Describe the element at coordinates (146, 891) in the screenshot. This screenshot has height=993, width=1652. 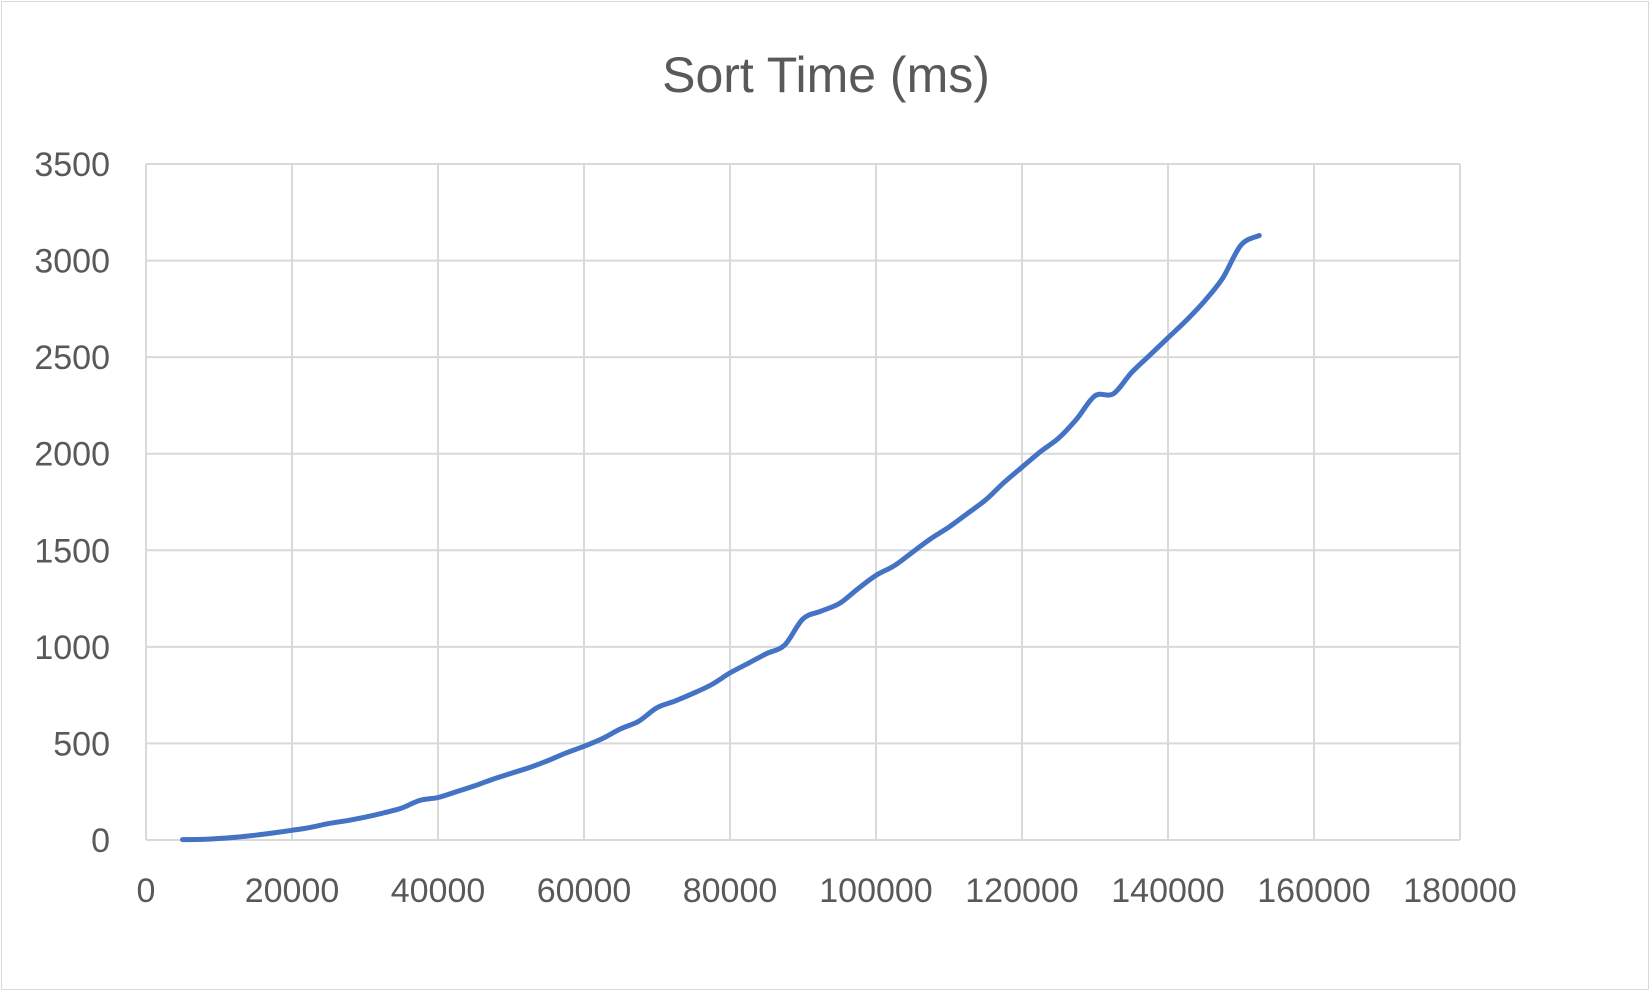
I see `x-tick-label: 0` at that location.